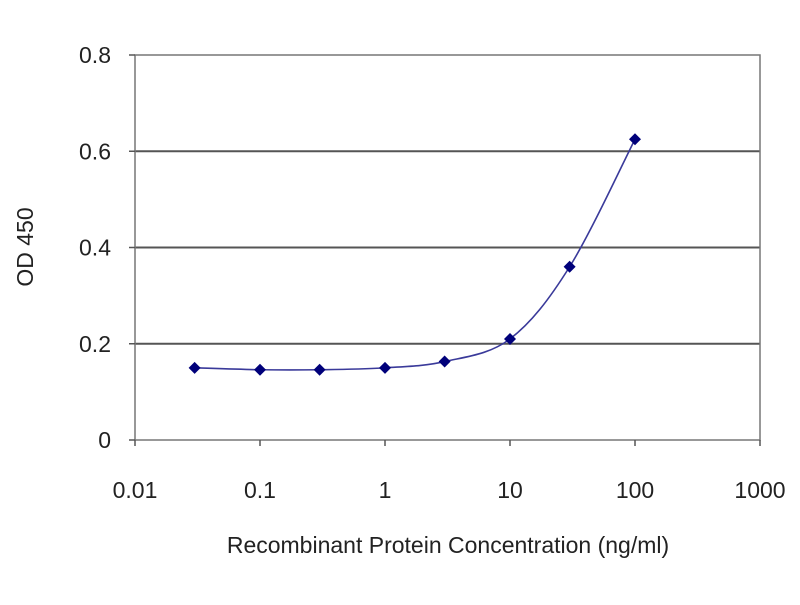 The image size is (800, 605). What do you see at coordinates (25, 246) in the screenshot?
I see `y-axis-label: OD 450` at bounding box center [25, 246].